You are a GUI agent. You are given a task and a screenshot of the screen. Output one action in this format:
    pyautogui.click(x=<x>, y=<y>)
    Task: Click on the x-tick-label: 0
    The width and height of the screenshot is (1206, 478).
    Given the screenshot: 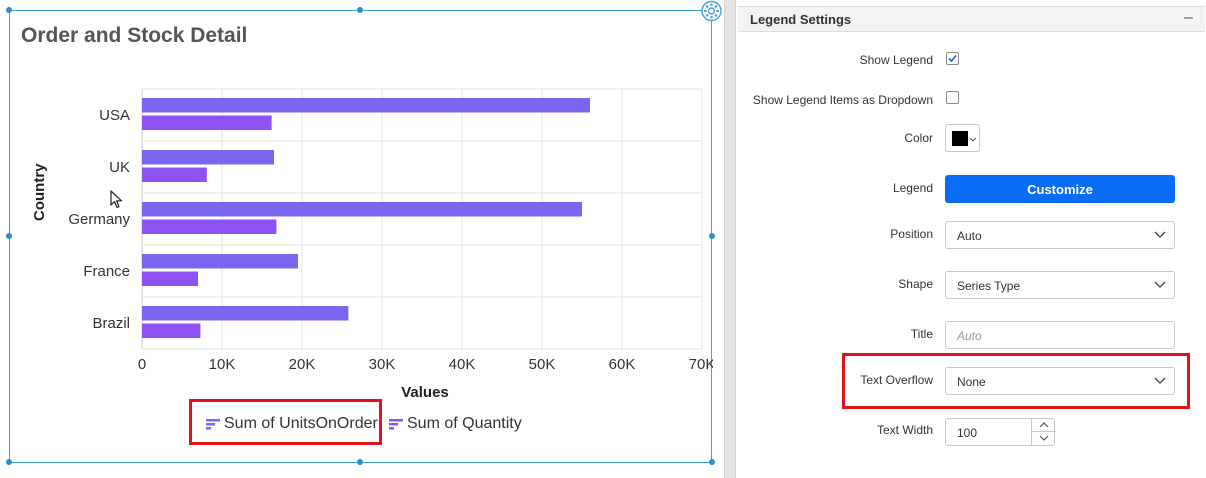 What is the action you would take?
    pyautogui.click(x=142, y=364)
    